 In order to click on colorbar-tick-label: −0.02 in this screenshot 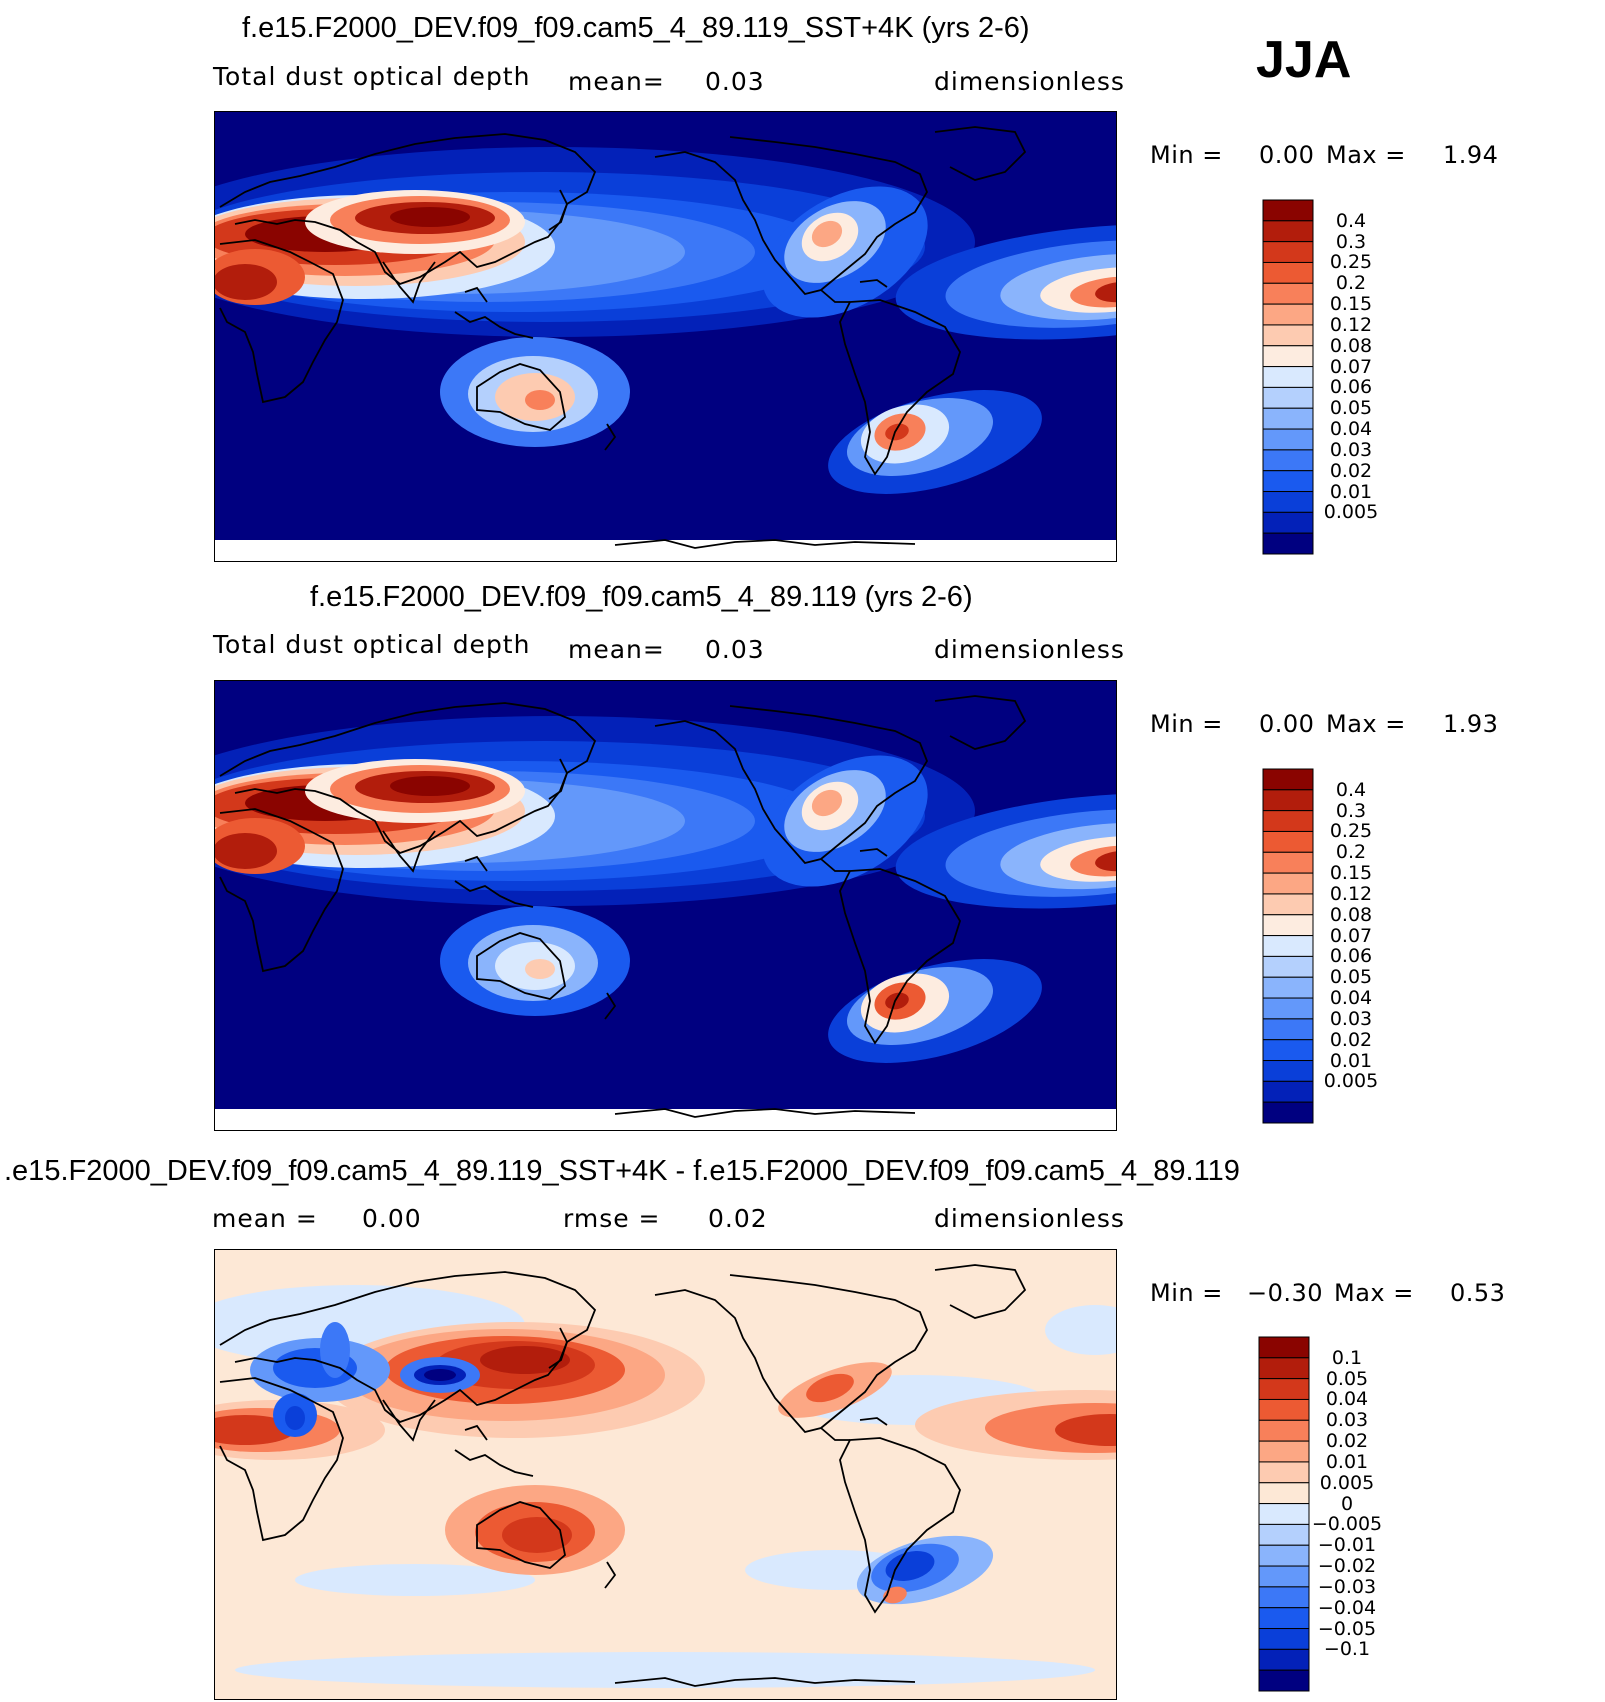, I will do `click(1347, 1566)`.